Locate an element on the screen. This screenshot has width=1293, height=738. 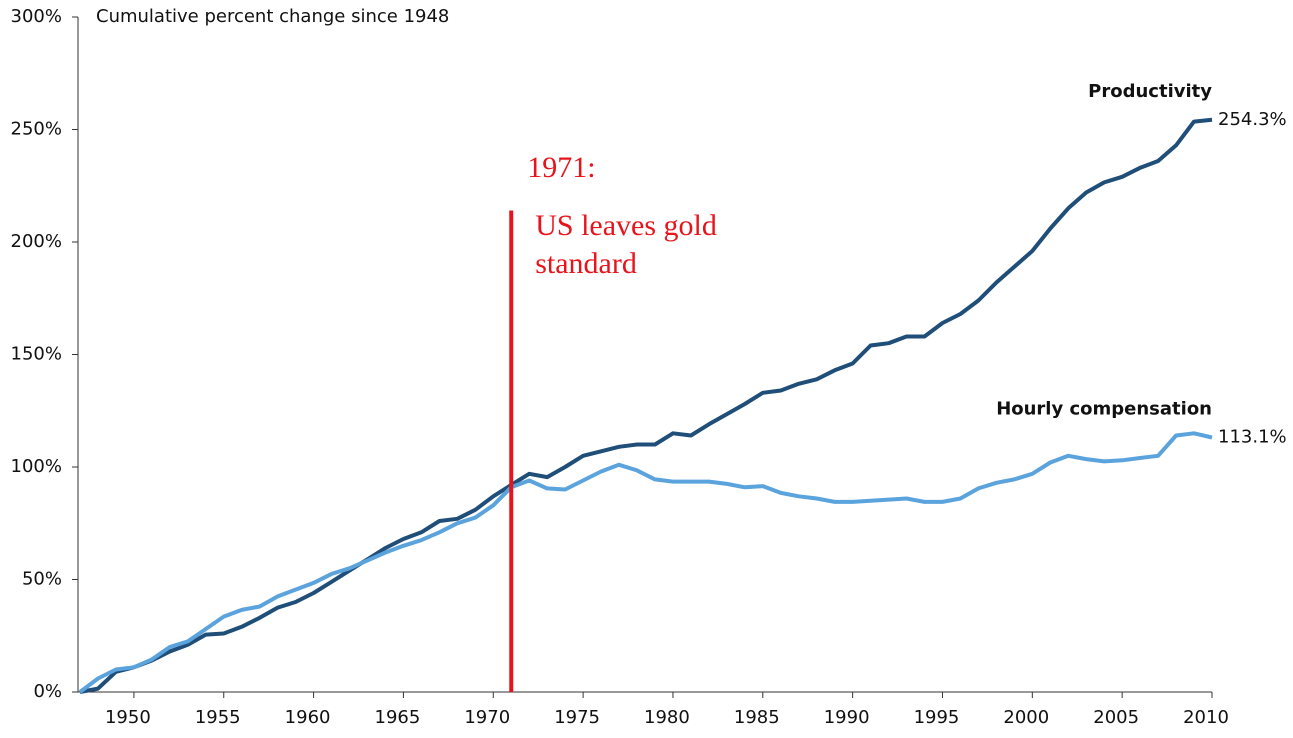
value-label: 254.3% is located at coordinates (1252, 119).